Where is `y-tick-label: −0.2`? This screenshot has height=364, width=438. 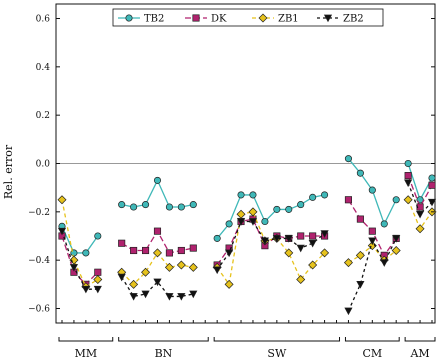
y-tick-label: −0.2 is located at coordinates (39, 213).